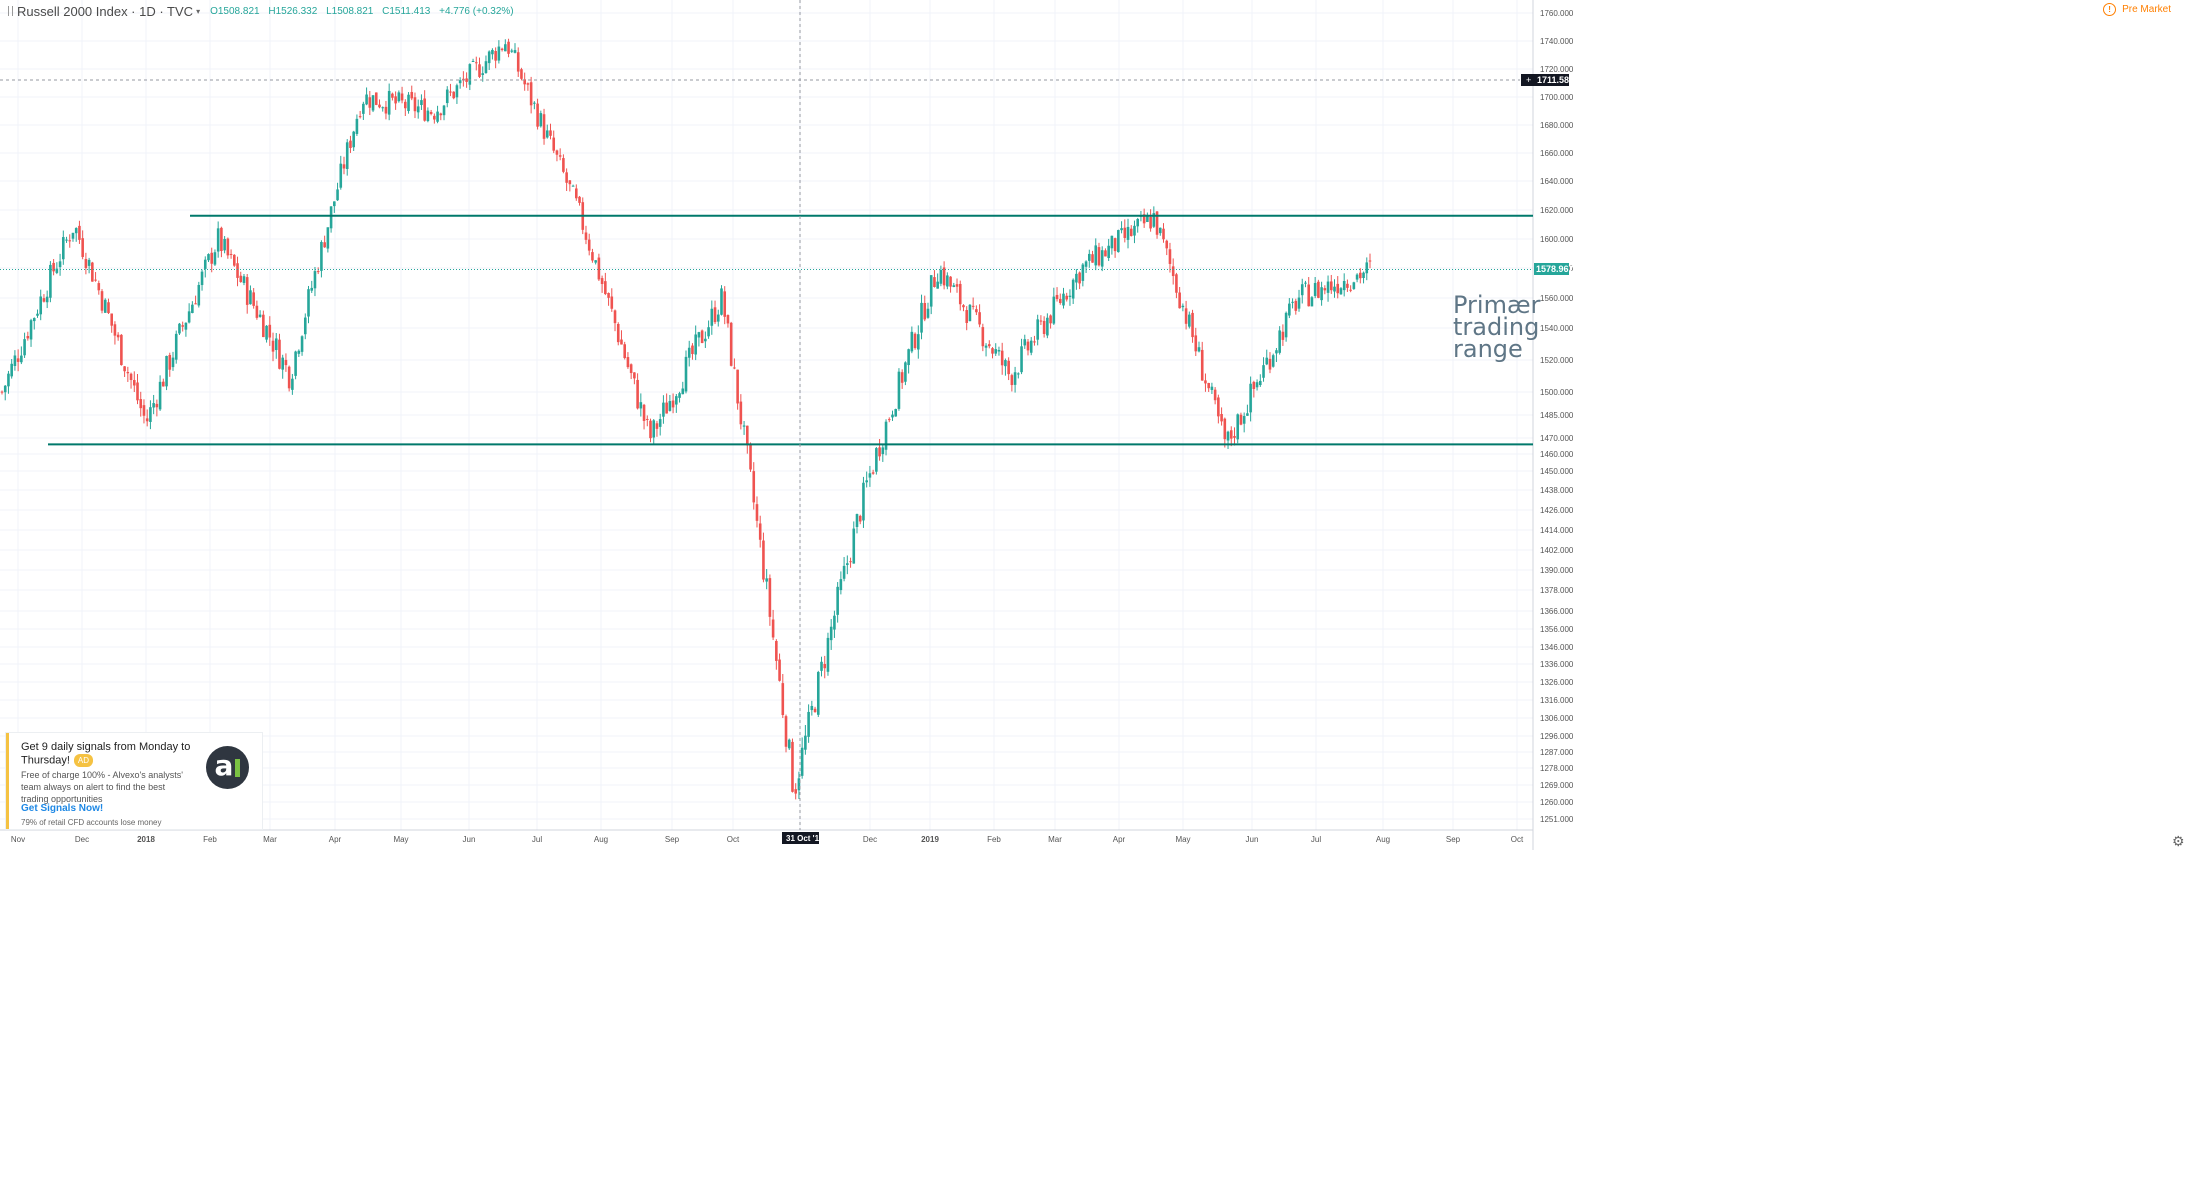 This screenshot has height=1186, width=2197. Describe the element at coordinates (91, 822) in the screenshot. I see `ad-disclaimer: 79% of retail CFD accounts lose money` at that location.